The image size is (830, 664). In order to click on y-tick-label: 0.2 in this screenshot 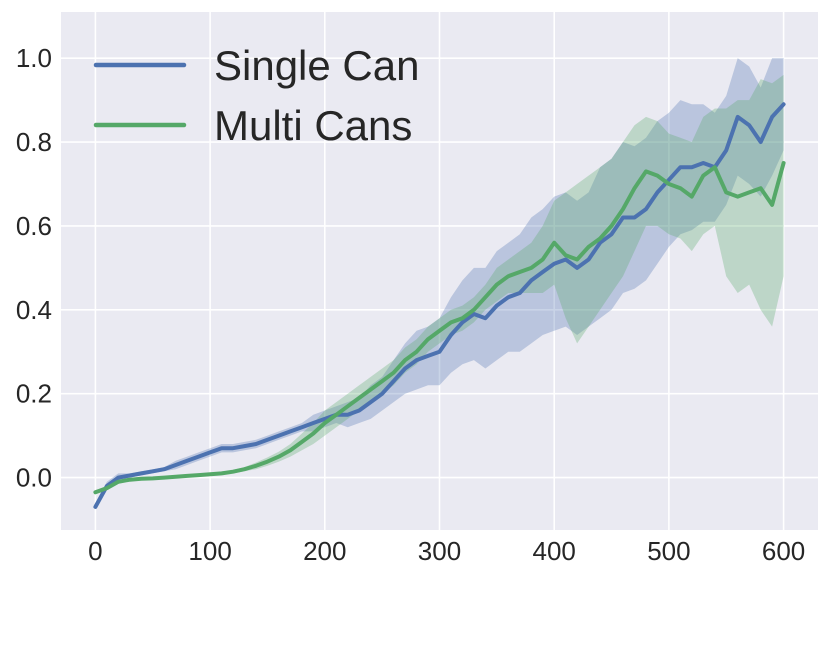, I will do `click(34, 394)`.